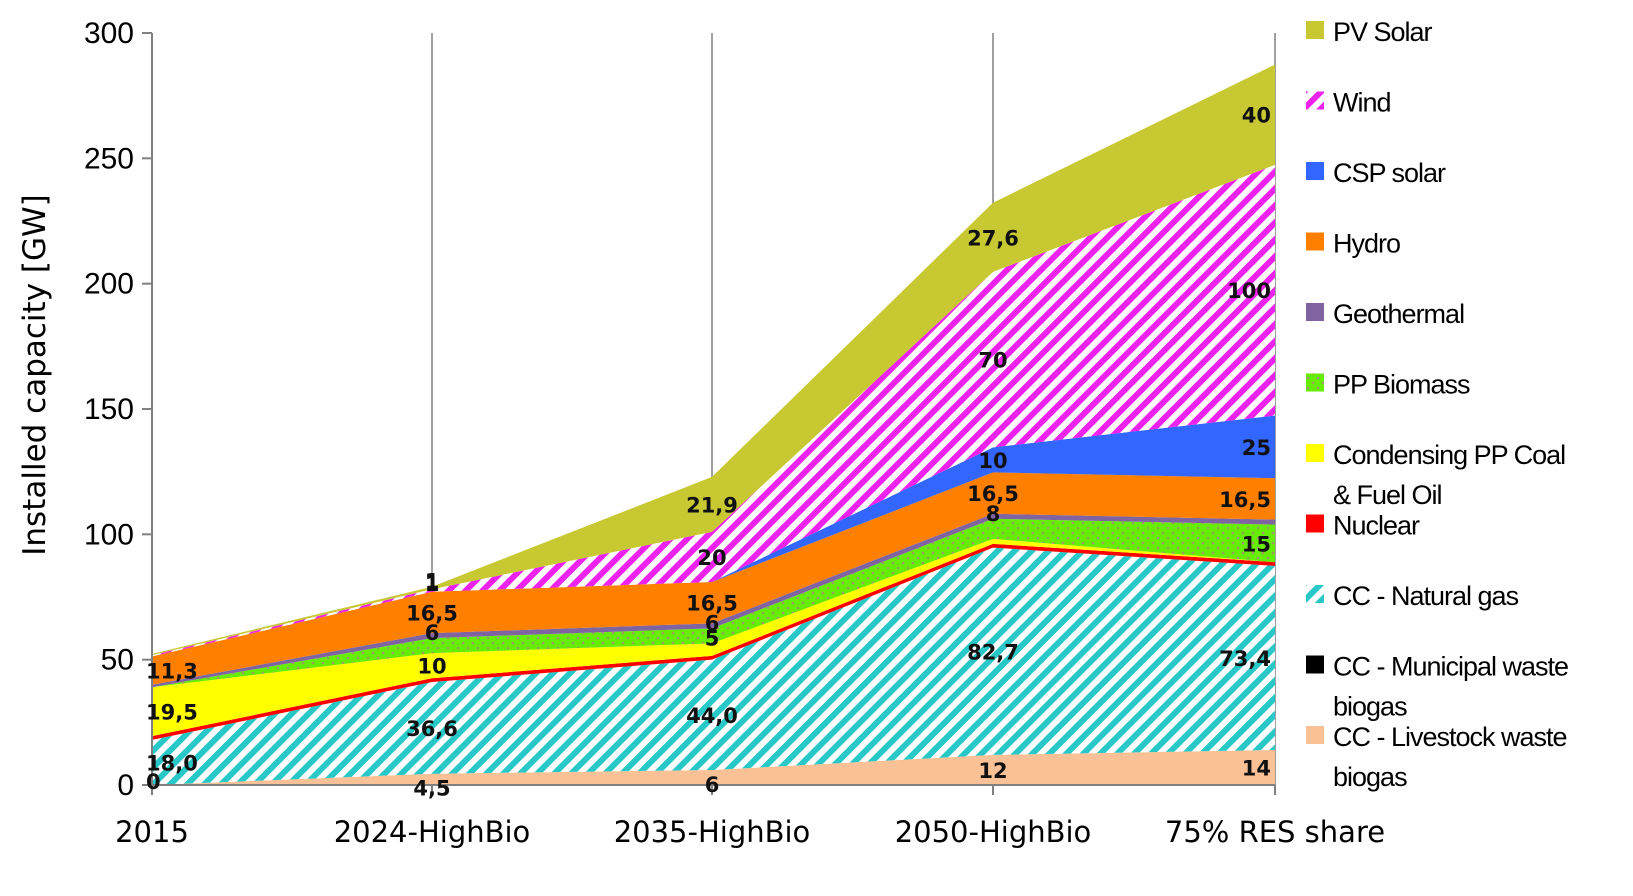 This screenshot has width=1633, height=896. Describe the element at coordinates (1362, 103) in the screenshot. I see `legend-label-wind: Wind` at that location.